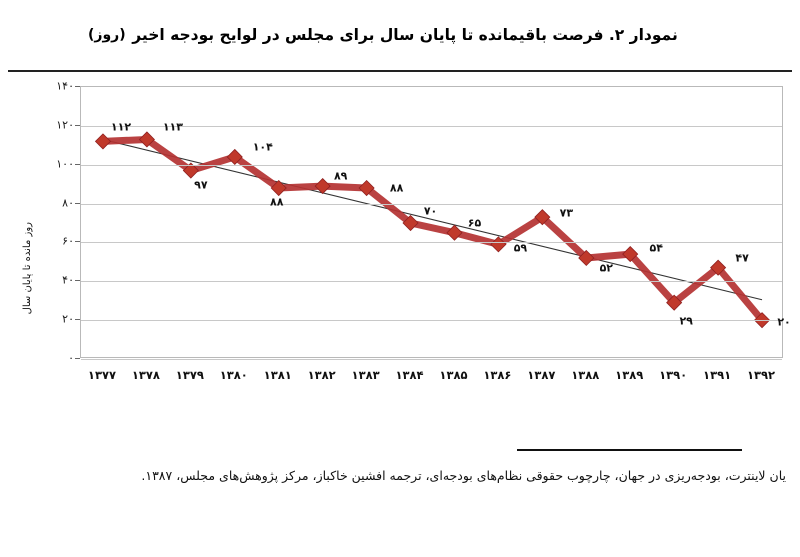  Describe the element at coordinates (277, 375) in the screenshot. I see `x-tick-label: ۱۳۸۱` at that location.